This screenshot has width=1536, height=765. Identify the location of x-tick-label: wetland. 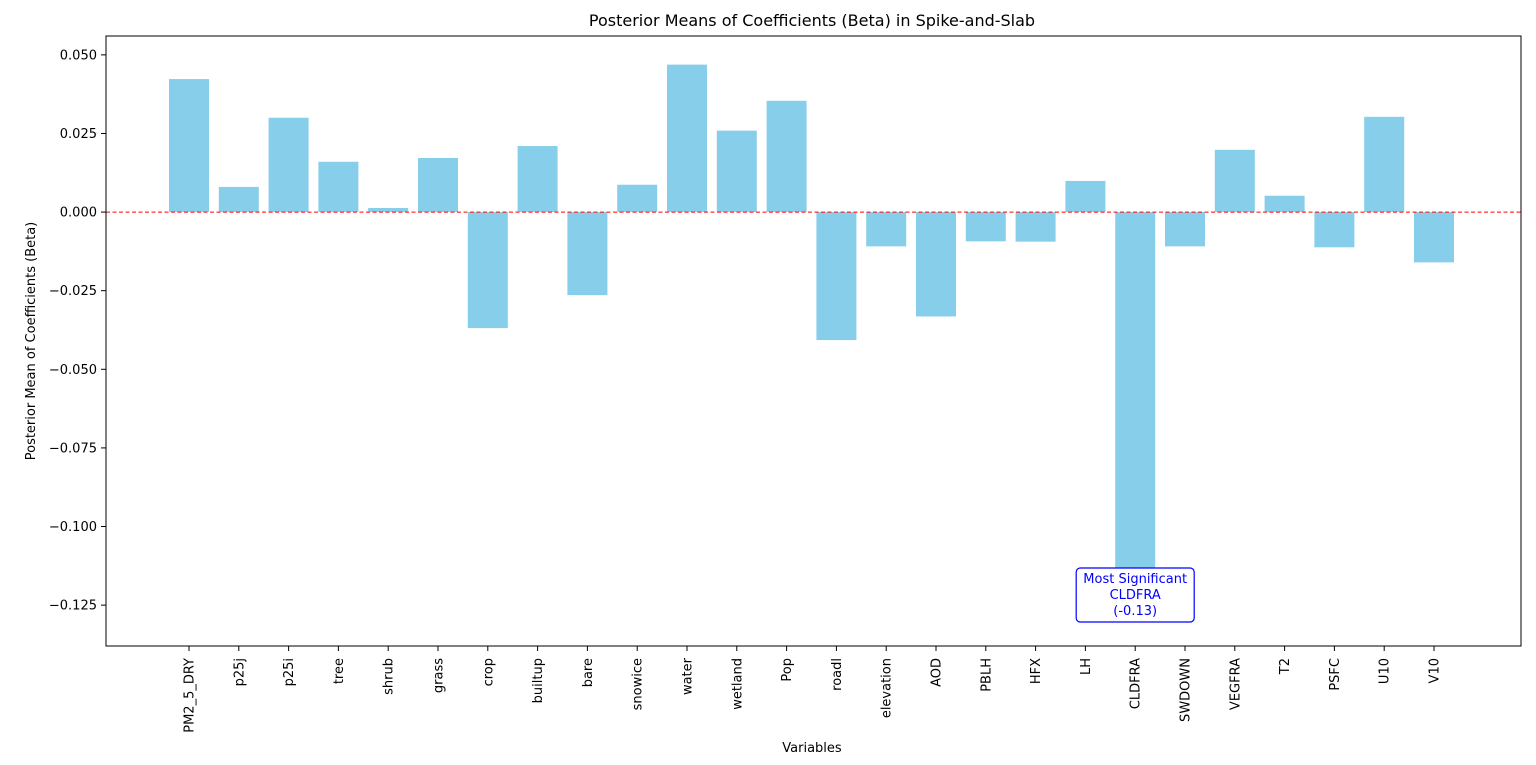
(737, 684).